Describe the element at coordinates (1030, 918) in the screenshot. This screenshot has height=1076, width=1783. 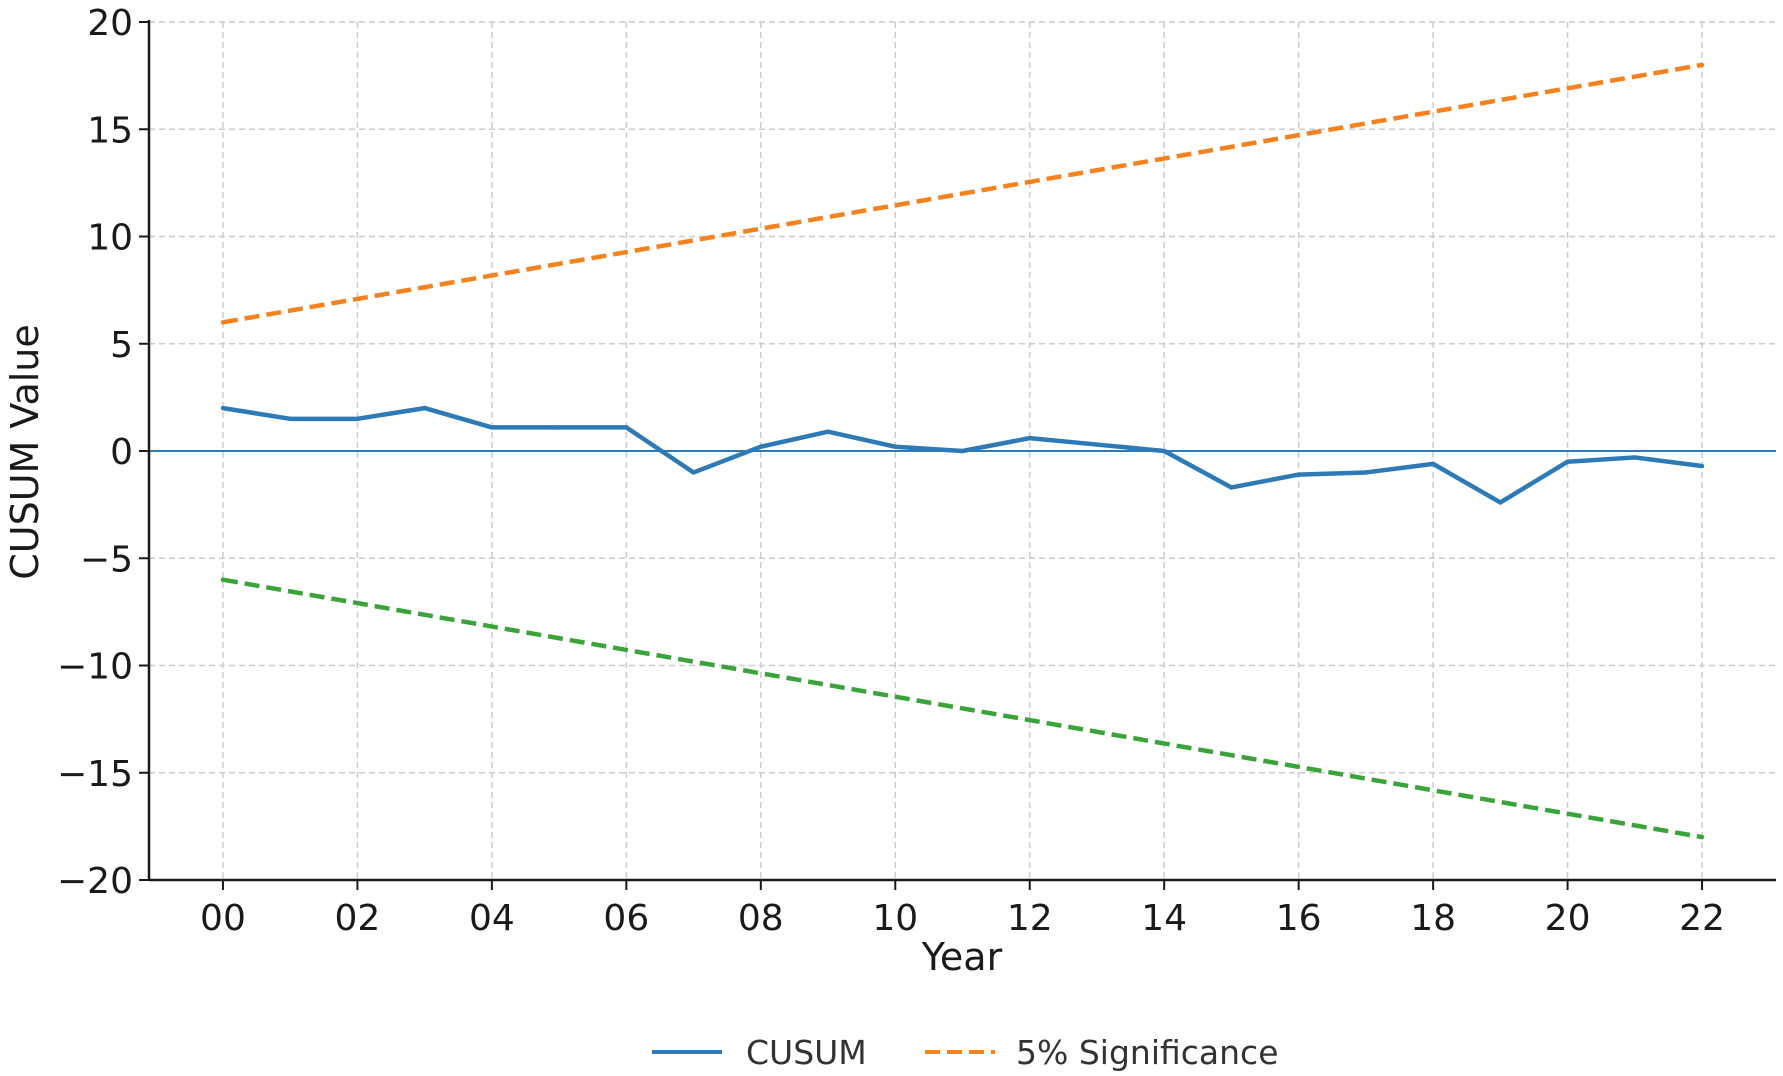
I see `x-tick-label-6: 12` at that location.